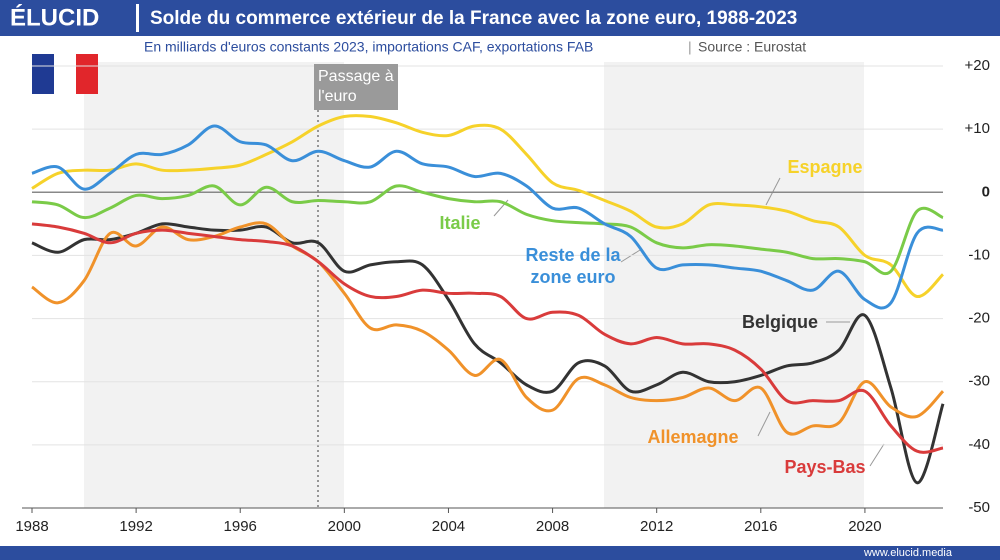  Describe the element at coordinates (487, 230) in the screenshot. I see `series-line` at that location.